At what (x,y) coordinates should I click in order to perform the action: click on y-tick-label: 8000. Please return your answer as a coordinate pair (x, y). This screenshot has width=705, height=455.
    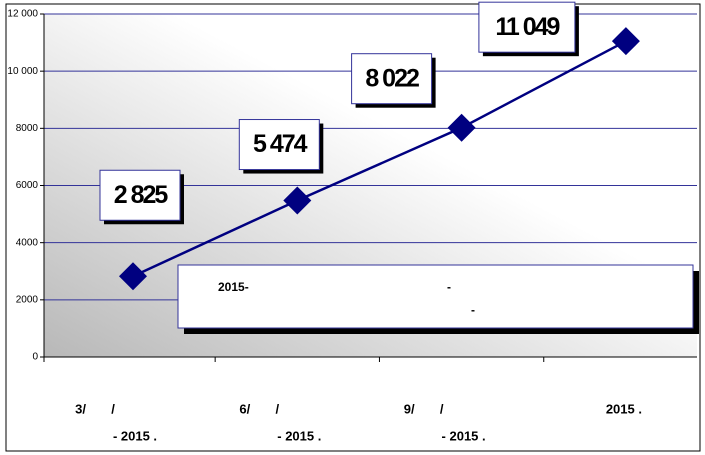
    Looking at the image, I should click on (27, 128).